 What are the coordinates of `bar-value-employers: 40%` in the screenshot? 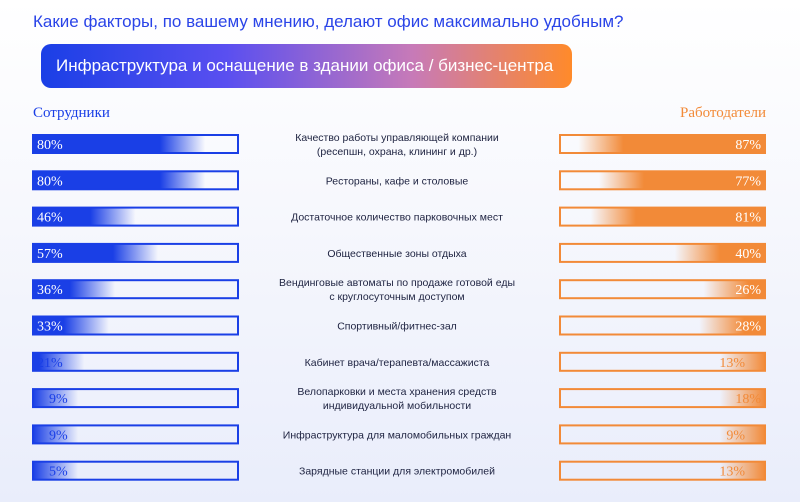 It's located at (748, 254).